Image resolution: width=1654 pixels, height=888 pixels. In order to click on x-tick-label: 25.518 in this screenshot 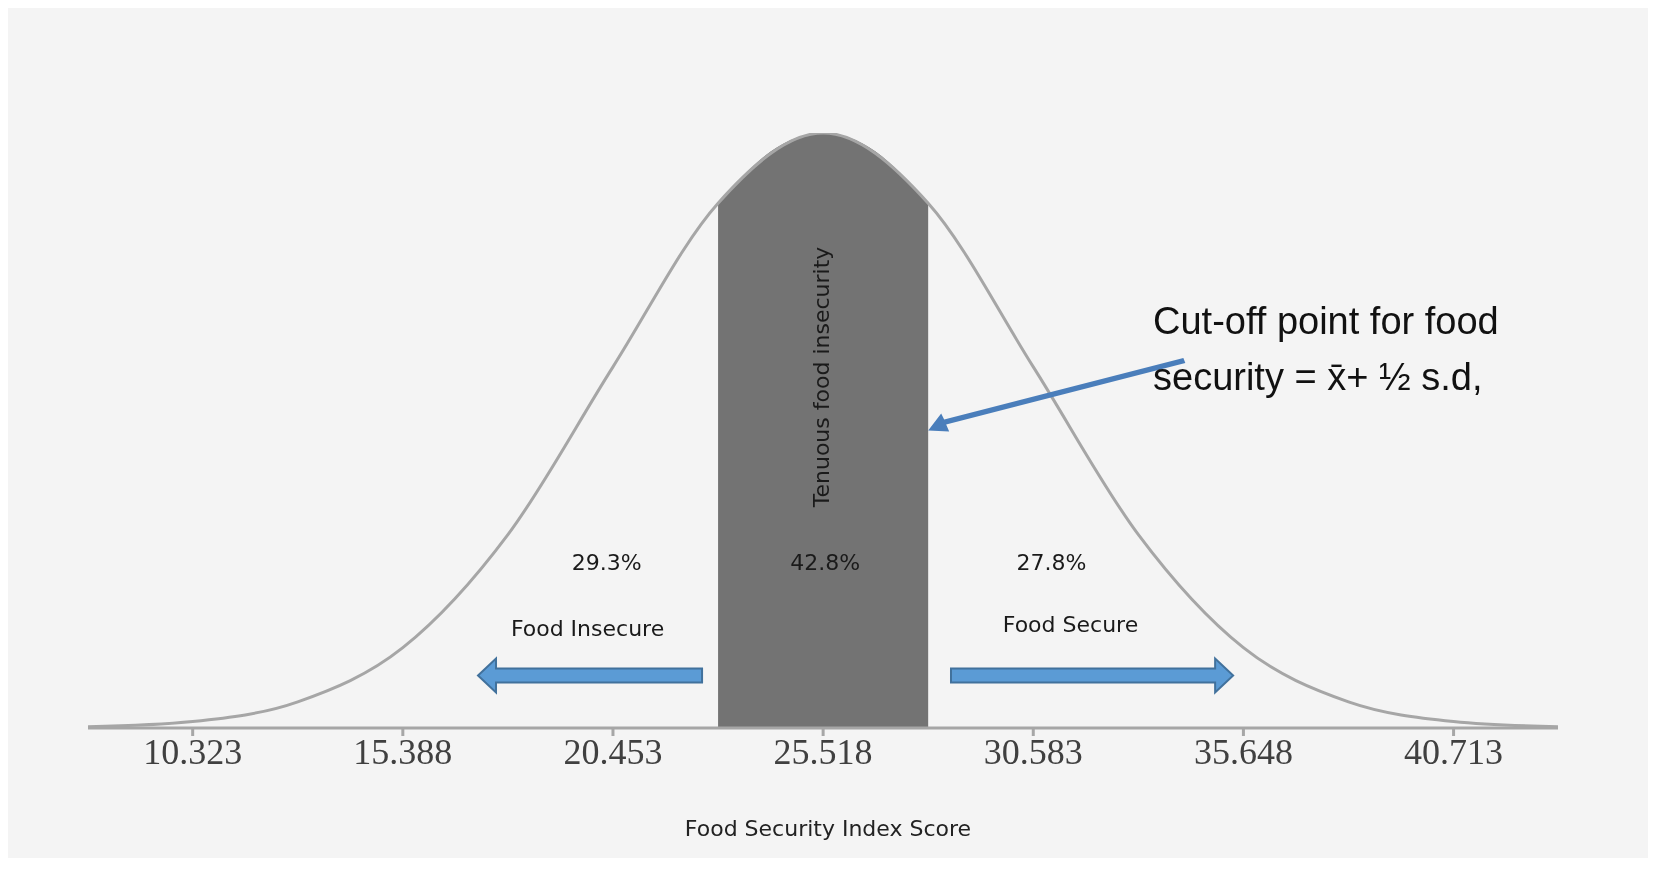, I will do `click(823, 751)`.